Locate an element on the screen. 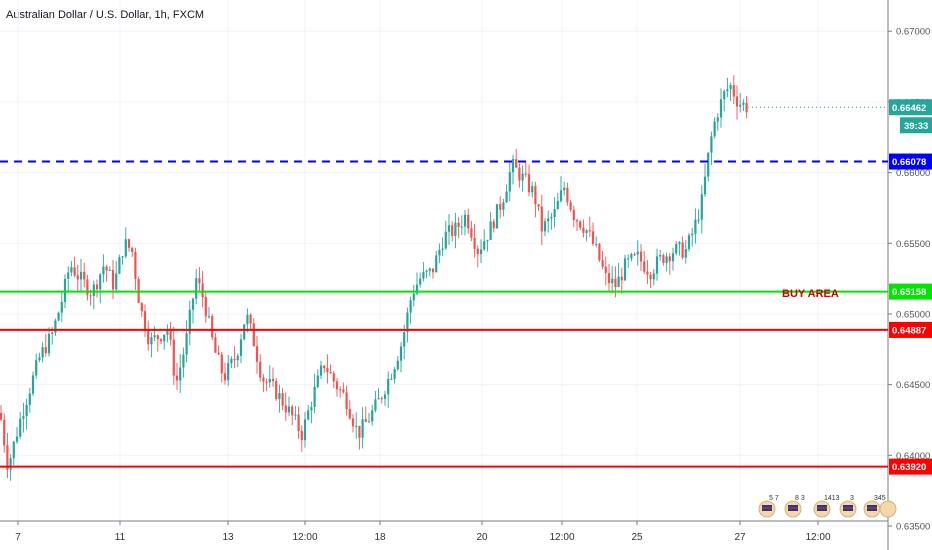 The height and width of the screenshot is (550, 932). x-tick-label: 18 is located at coordinates (380, 537).